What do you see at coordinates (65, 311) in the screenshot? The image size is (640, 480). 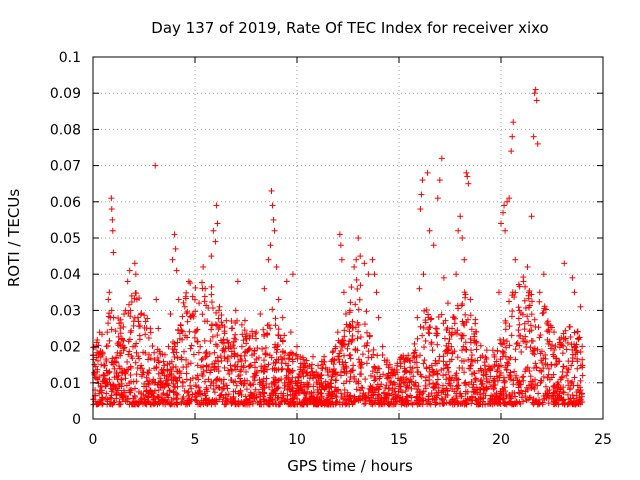 I see `y-tick-label: 0.03` at bounding box center [65, 311].